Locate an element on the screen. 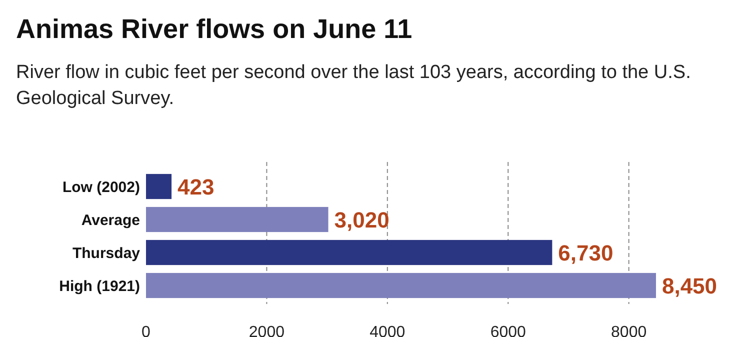 The width and height of the screenshot is (745, 337). chart-subtitle: River flow in cubic feet per second over the last 103 years, according to the U.S. Geological Survey. is located at coordinates (353, 85).